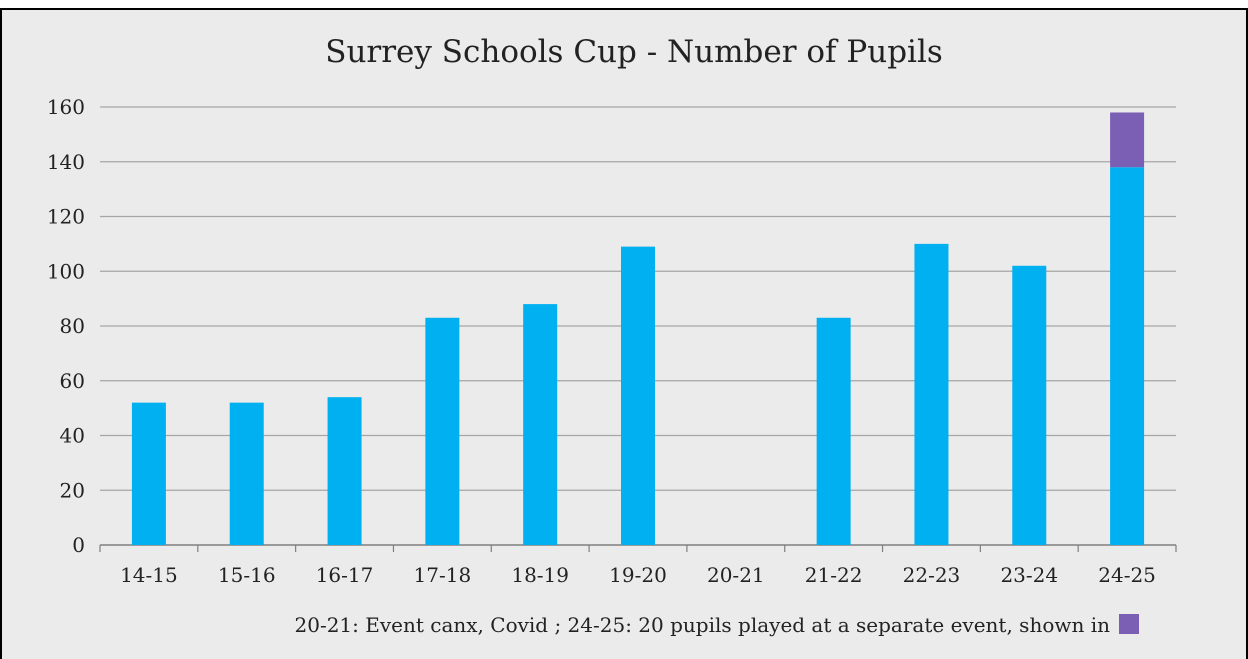  What do you see at coordinates (1029, 405) in the screenshot?
I see `bar-23-24-series1` at bounding box center [1029, 405].